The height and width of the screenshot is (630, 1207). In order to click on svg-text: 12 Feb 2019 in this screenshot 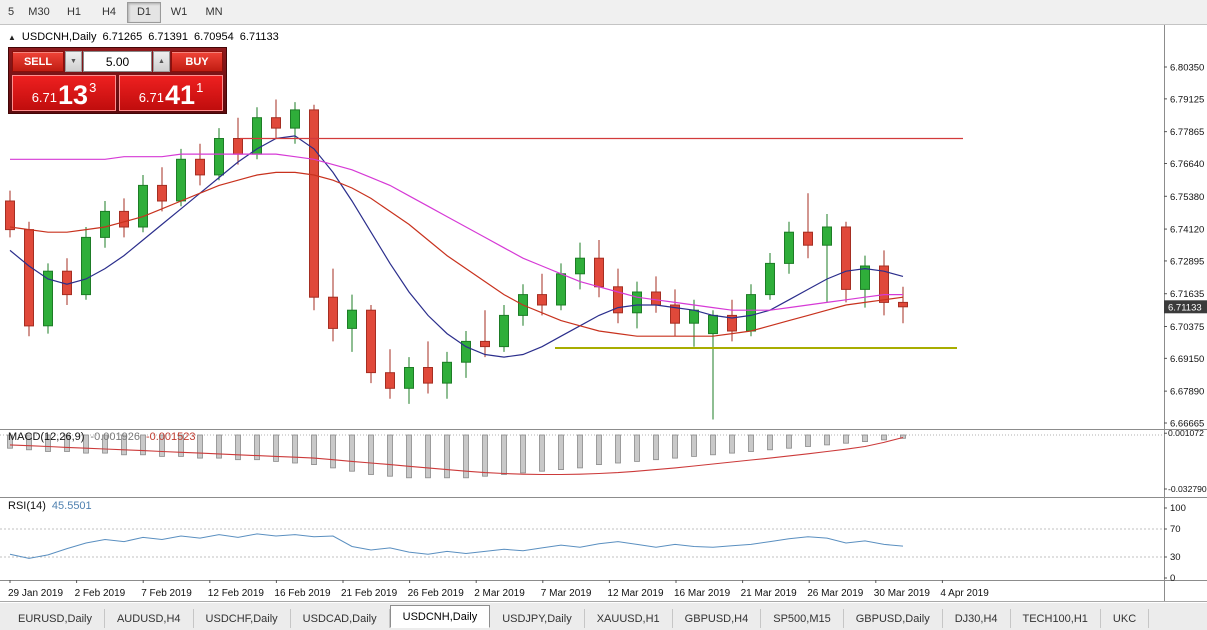, I will do `click(236, 593)`.